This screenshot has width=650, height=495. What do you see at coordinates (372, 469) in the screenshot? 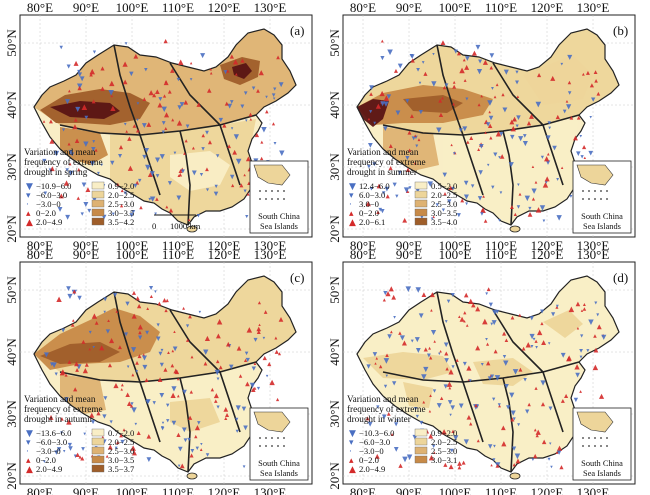
I see `trend-class-label: 2.0−4.9` at bounding box center [372, 469].